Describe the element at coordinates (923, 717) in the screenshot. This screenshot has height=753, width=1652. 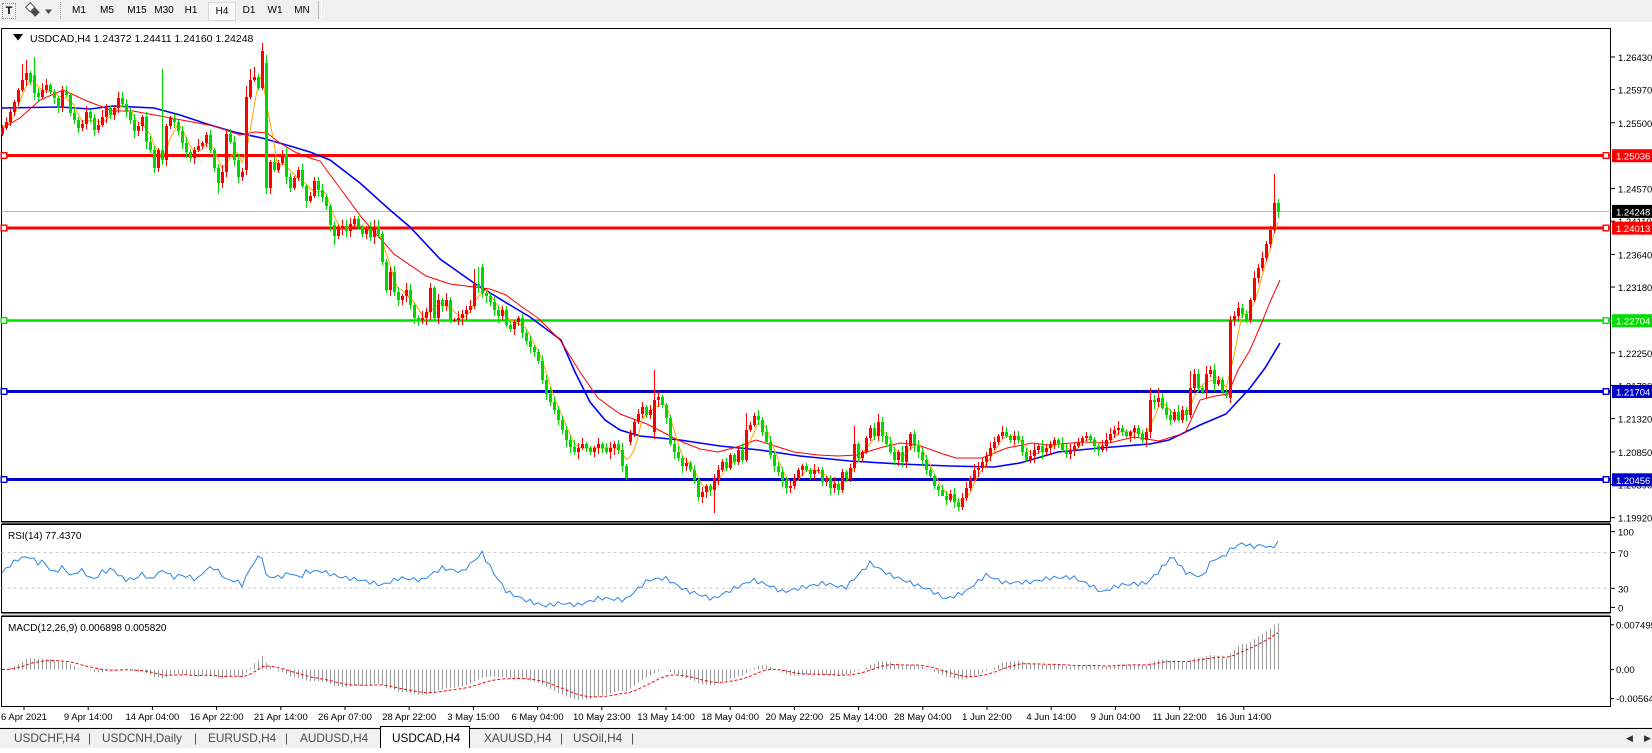
I see `svg-text: 28 May 04:00` at that location.